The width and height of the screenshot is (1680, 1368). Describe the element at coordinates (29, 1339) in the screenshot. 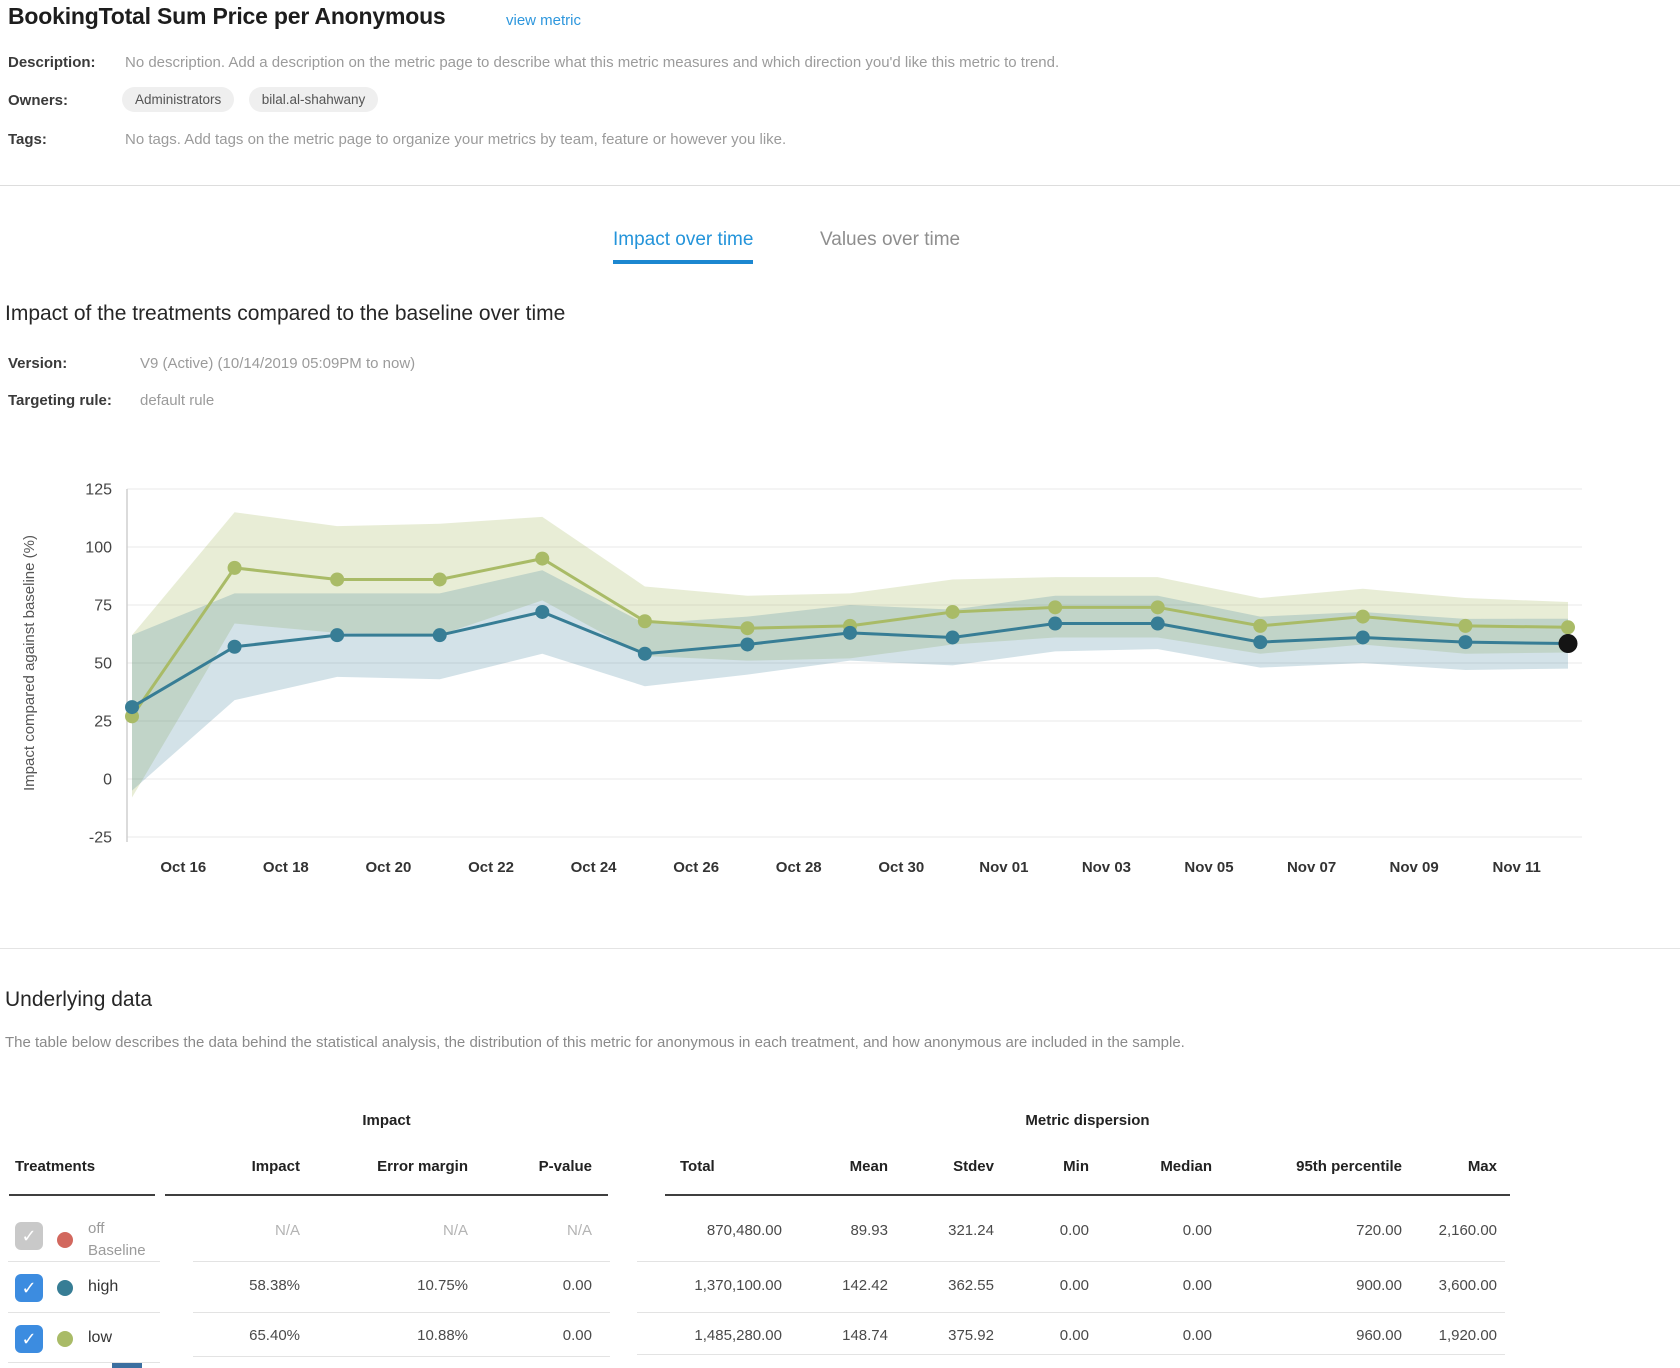

I see `treatment-checkbox-low: ✓` at that location.